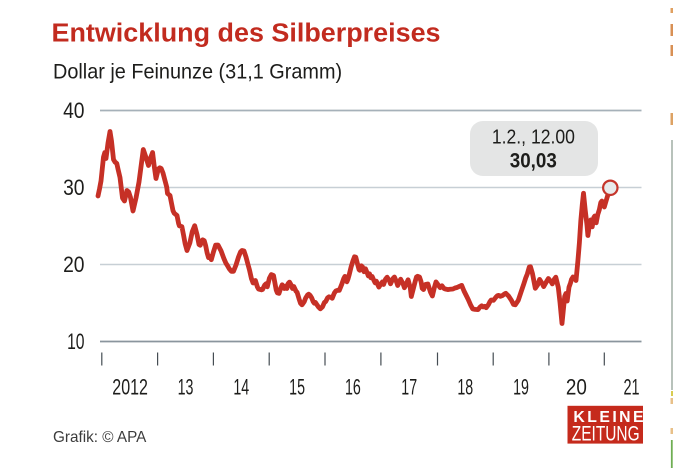 The width and height of the screenshot is (673, 468). What do you see at coordinates (73, 187) in the screenshot?
I see `svg-text: 30` at bounding box center [73, 187].